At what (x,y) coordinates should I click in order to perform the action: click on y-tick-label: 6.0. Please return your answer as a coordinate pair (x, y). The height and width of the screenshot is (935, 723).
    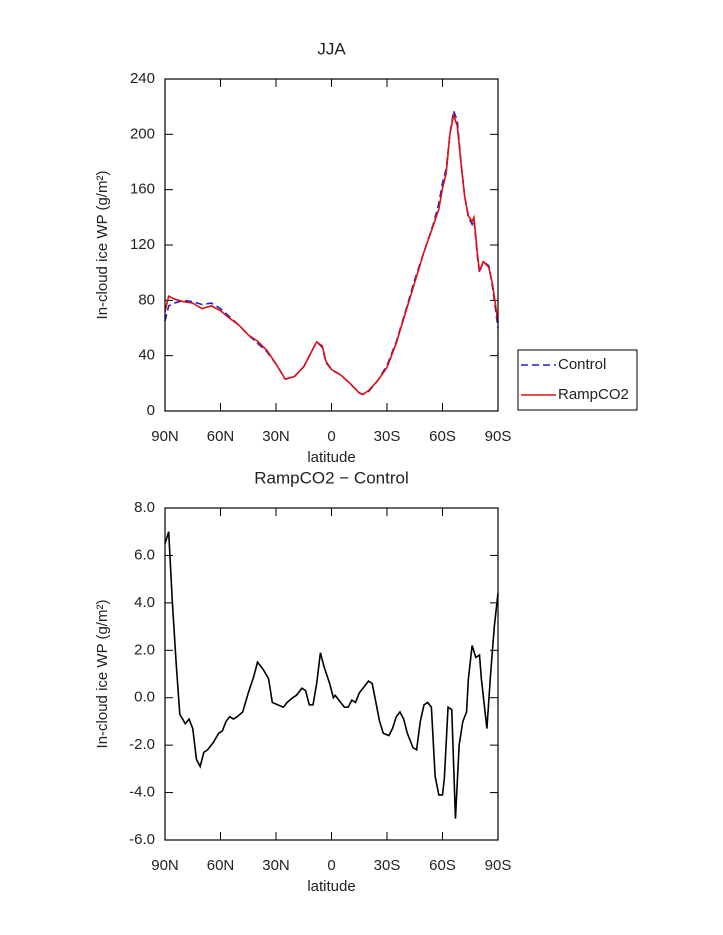
    Looking at the image, I should click on (144, 554).